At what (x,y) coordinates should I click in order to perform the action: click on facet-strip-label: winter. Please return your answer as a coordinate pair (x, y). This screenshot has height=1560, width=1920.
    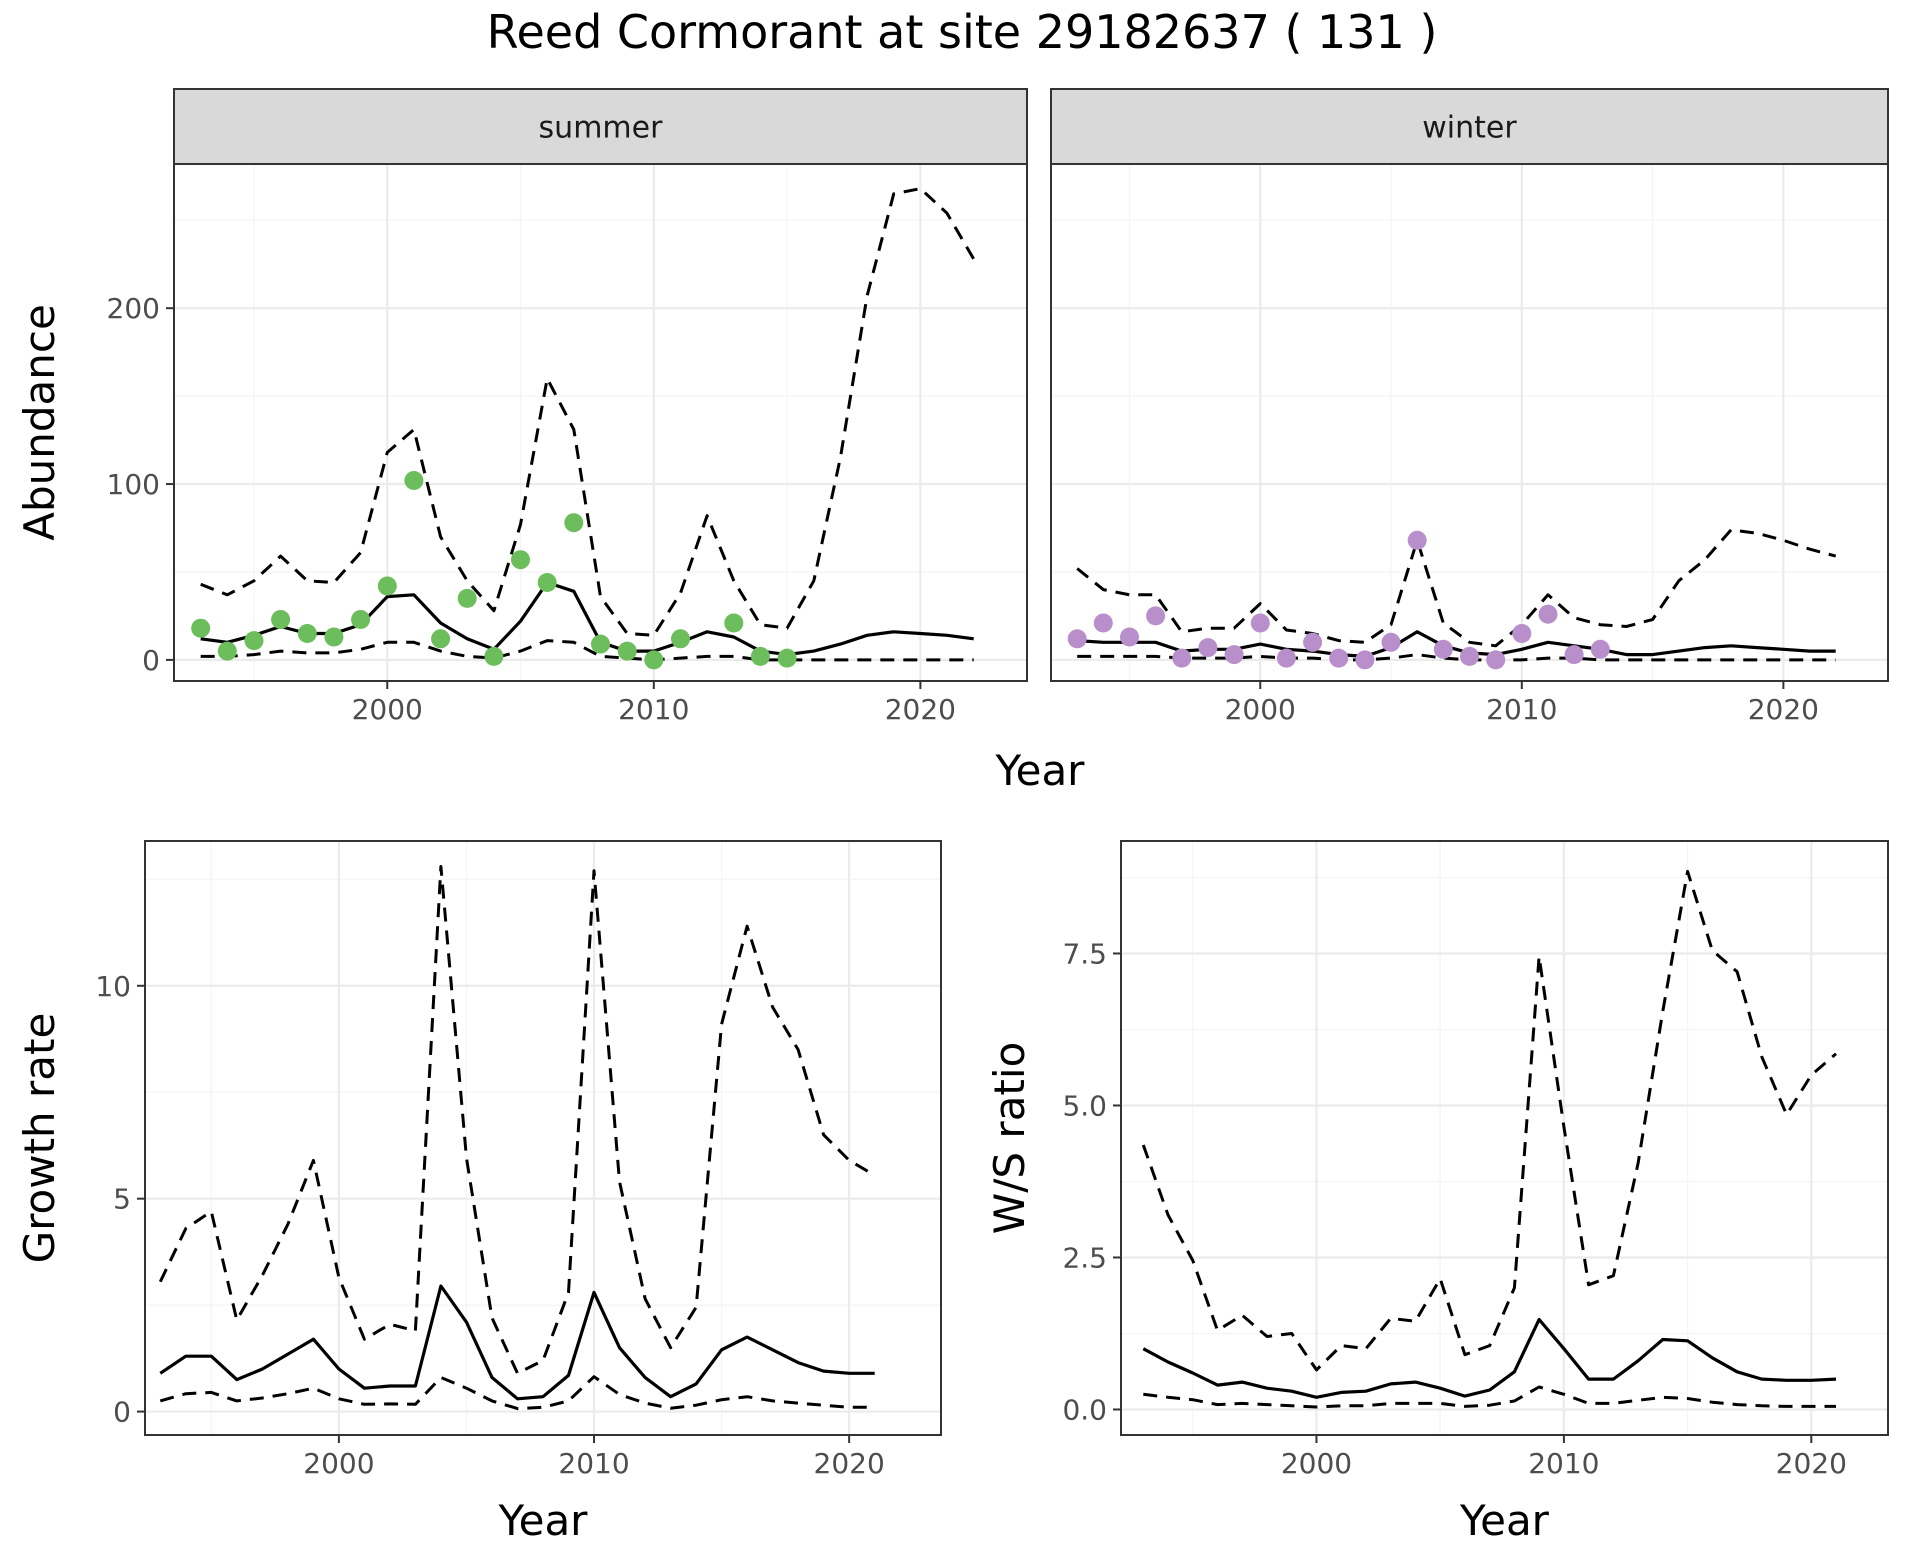
    Looking at the image, I should click on (1469, 128).